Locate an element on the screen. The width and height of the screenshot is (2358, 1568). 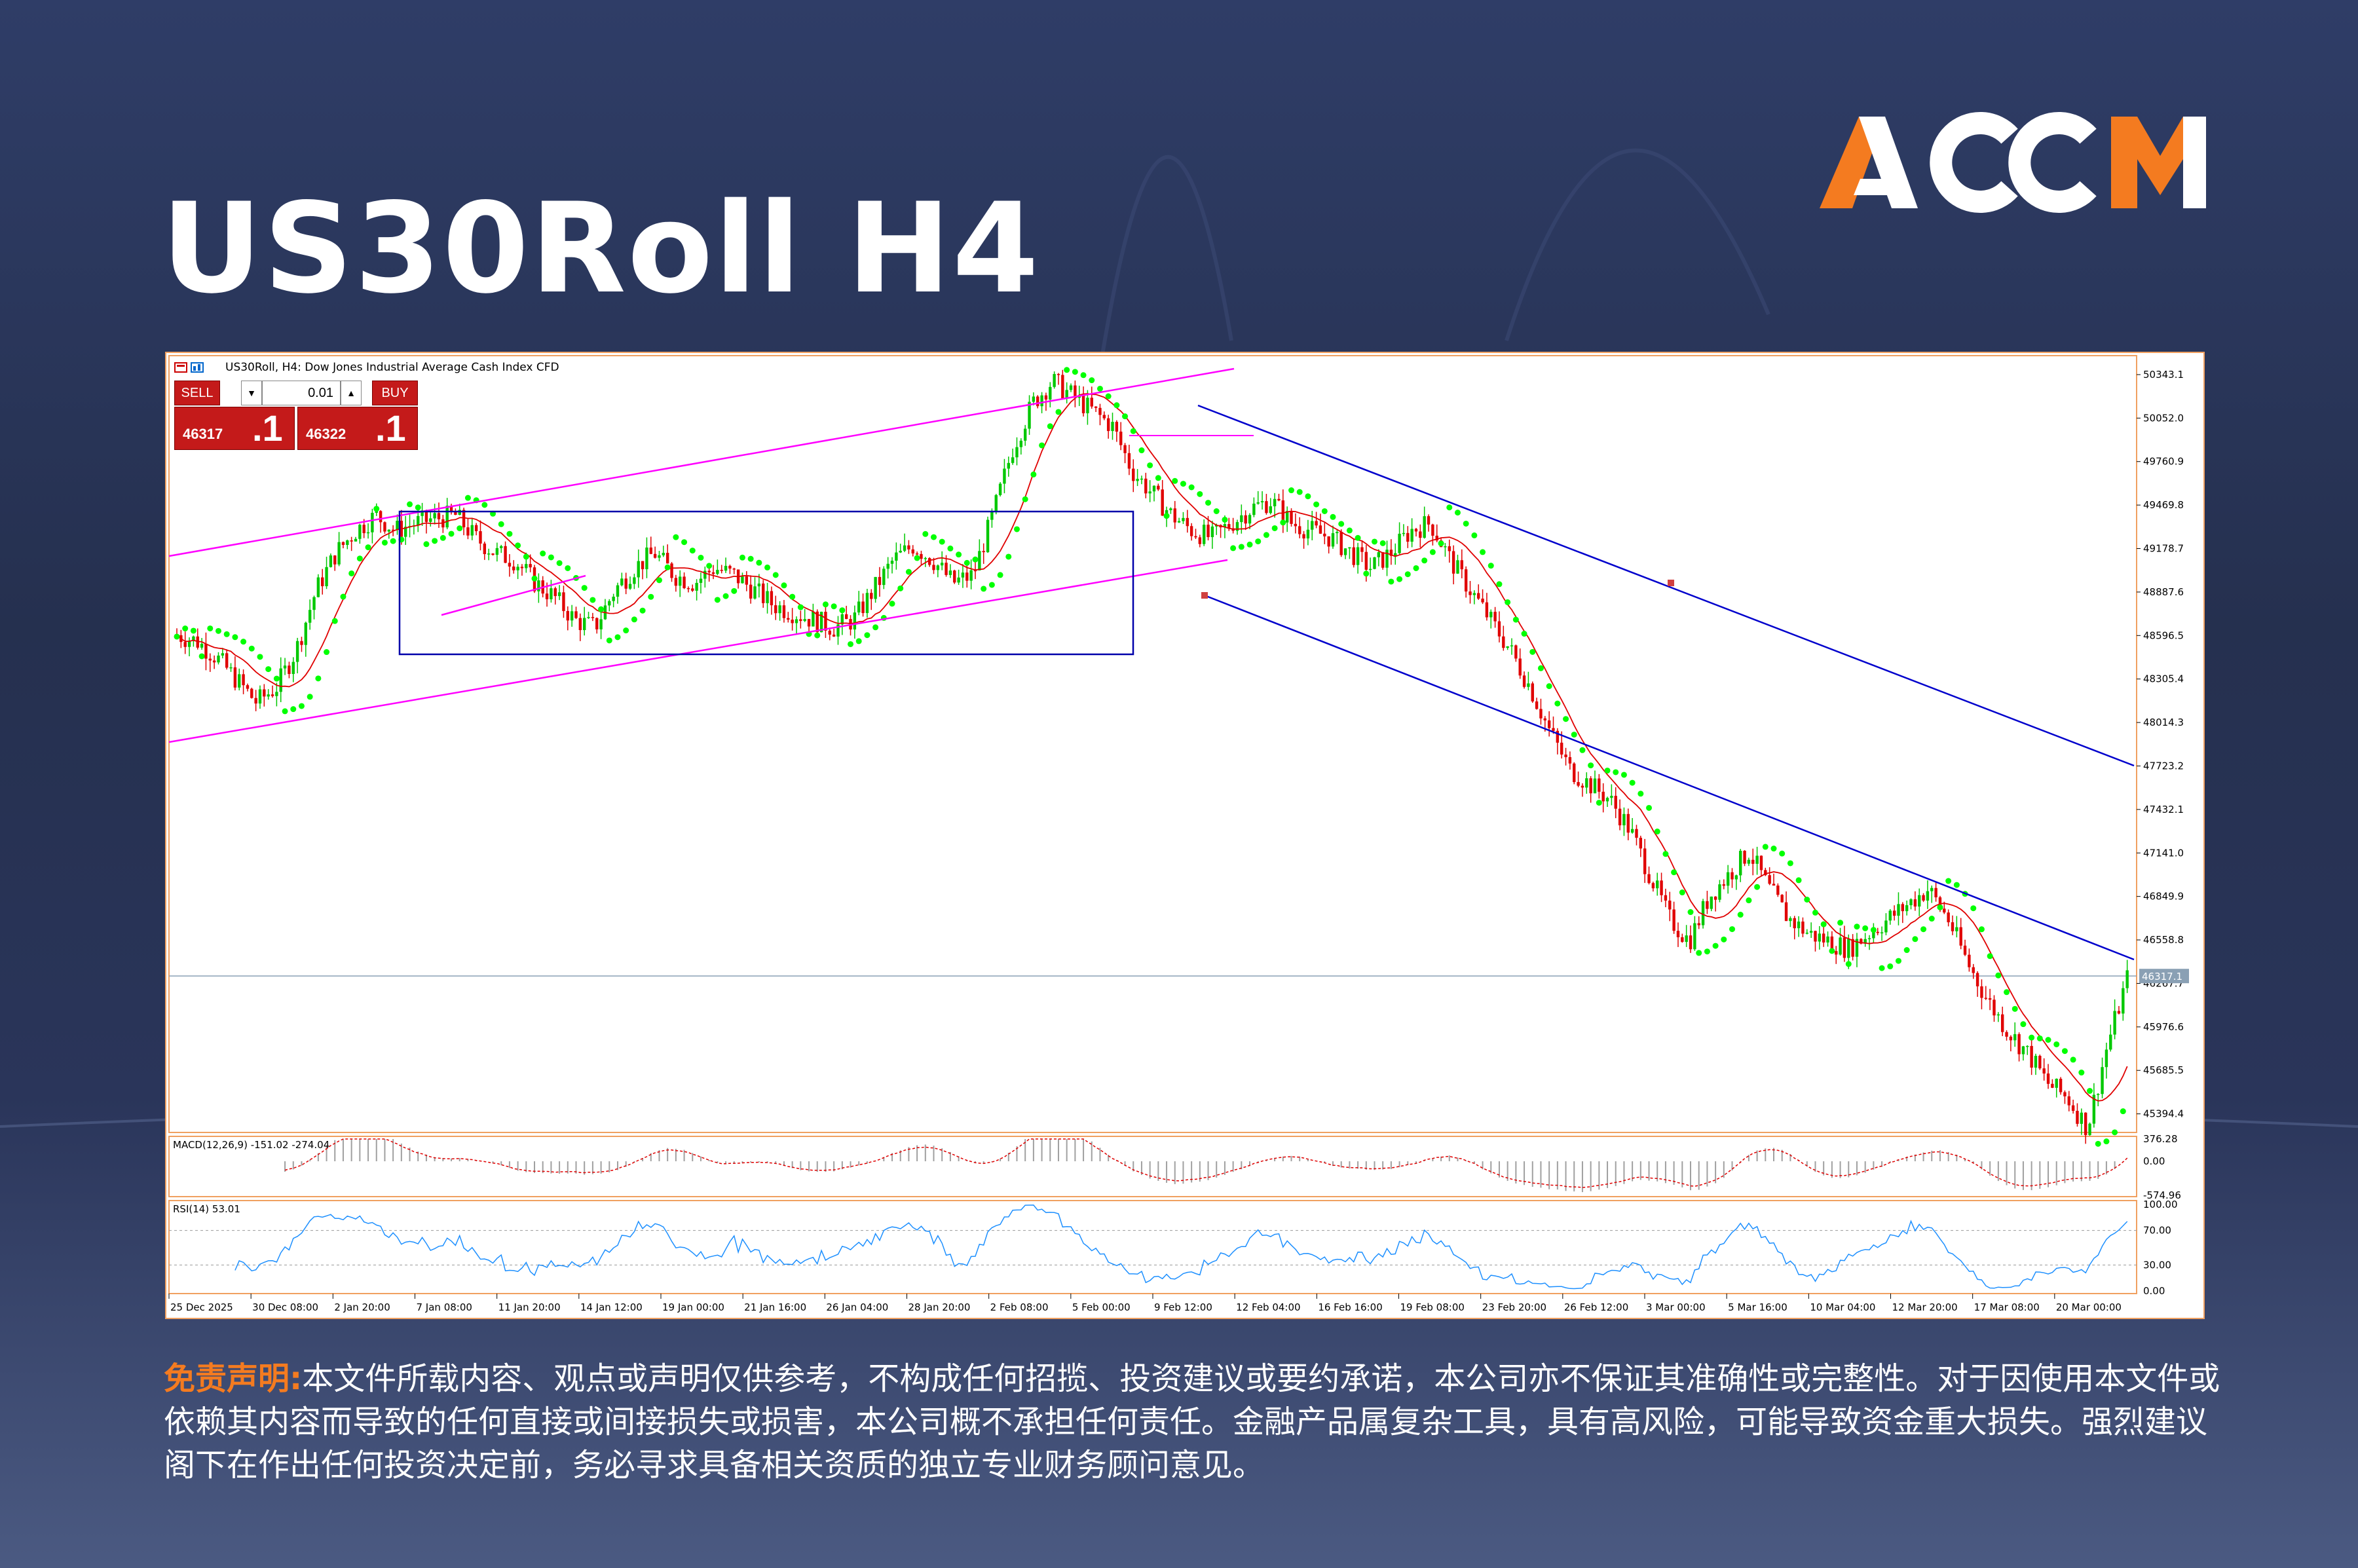
price-axis-label: 47723.2 is located at coordinates (2163, 766).